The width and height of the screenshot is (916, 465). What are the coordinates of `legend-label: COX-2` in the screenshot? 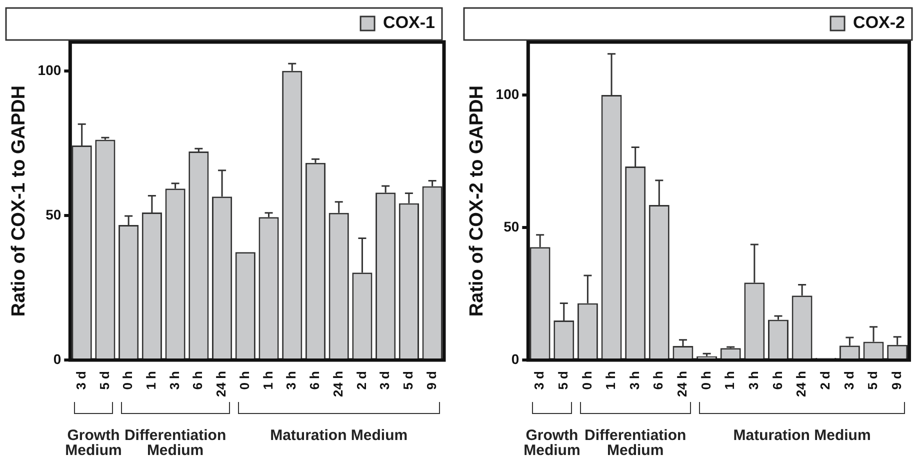 It's located at (879, 22).